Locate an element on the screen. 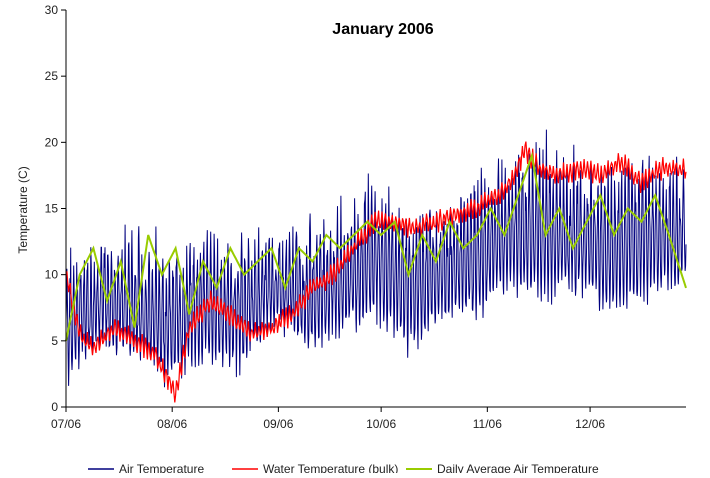 Image resolution: width=710 pixels, height=478 pixels. x-tick-label: 11/06 is located at coordinates (487, 424).